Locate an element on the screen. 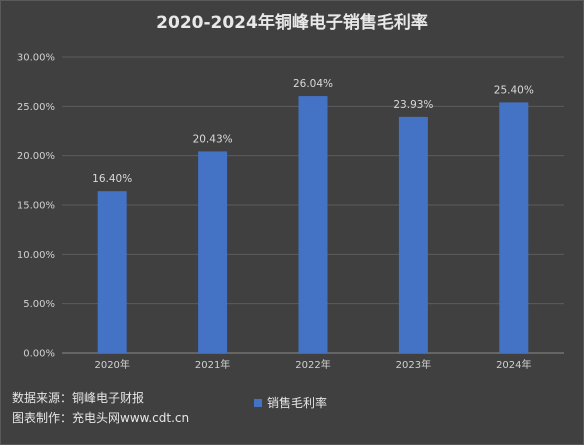 The height and width of the screenshot is (445, 584). x-tick-label: 2022年 is located at coordinates (312, 364).